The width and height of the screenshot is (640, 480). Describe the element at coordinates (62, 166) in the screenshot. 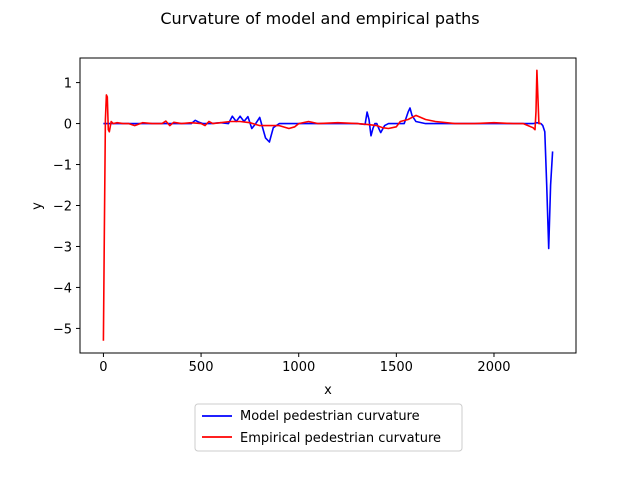

I see `y-tick-label: −1` at that location.